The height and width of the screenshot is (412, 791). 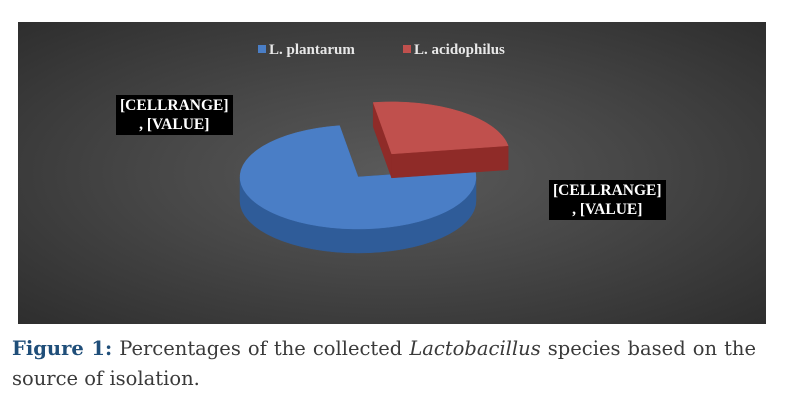 What do you see at coordinates (262, 49) in the screenshot?
I see `legend-swatch-l-plantarum` at bounding box center [262, 49].